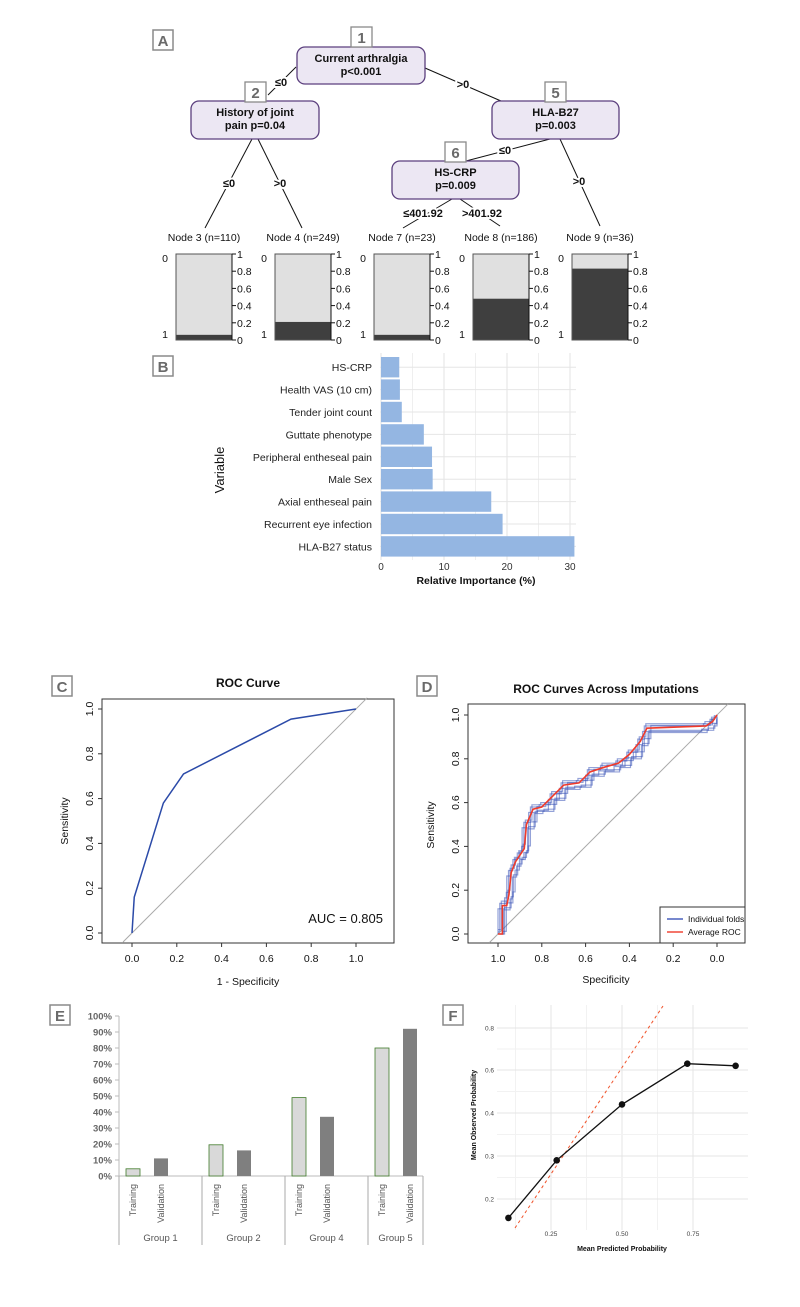 The height and width of the screenshot is (1307, 800). What do you see at coordinates (500, 238) in the screenshot?
I see `terminal-node-label: Node 8 (n=186)` at bounding box center [500, 238].